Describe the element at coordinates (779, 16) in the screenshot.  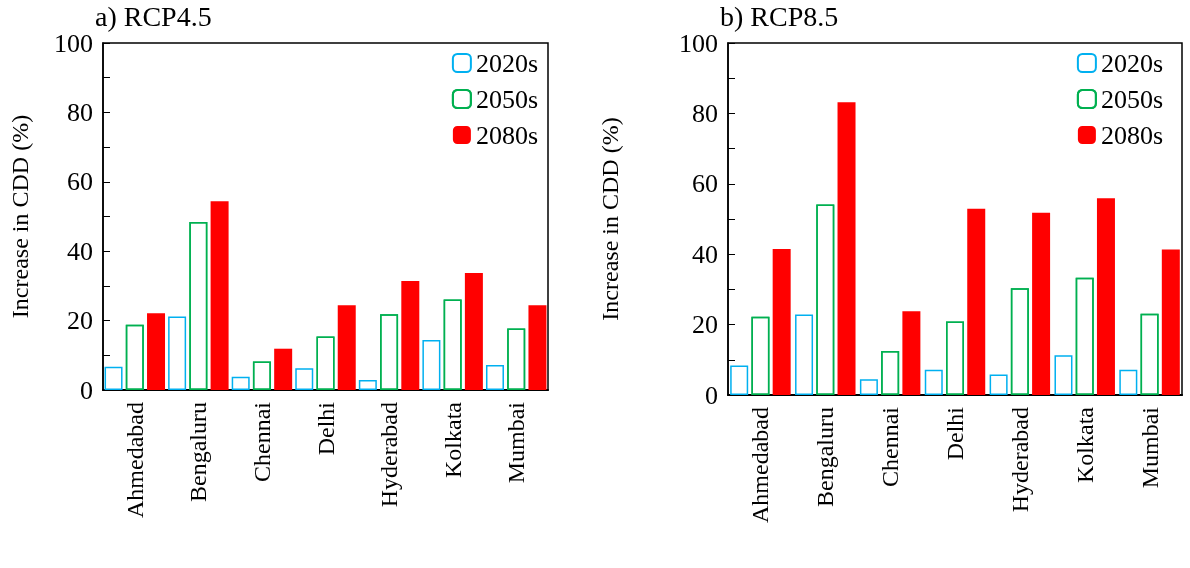
I see `chart-title: b) RCP8.5` at that location.